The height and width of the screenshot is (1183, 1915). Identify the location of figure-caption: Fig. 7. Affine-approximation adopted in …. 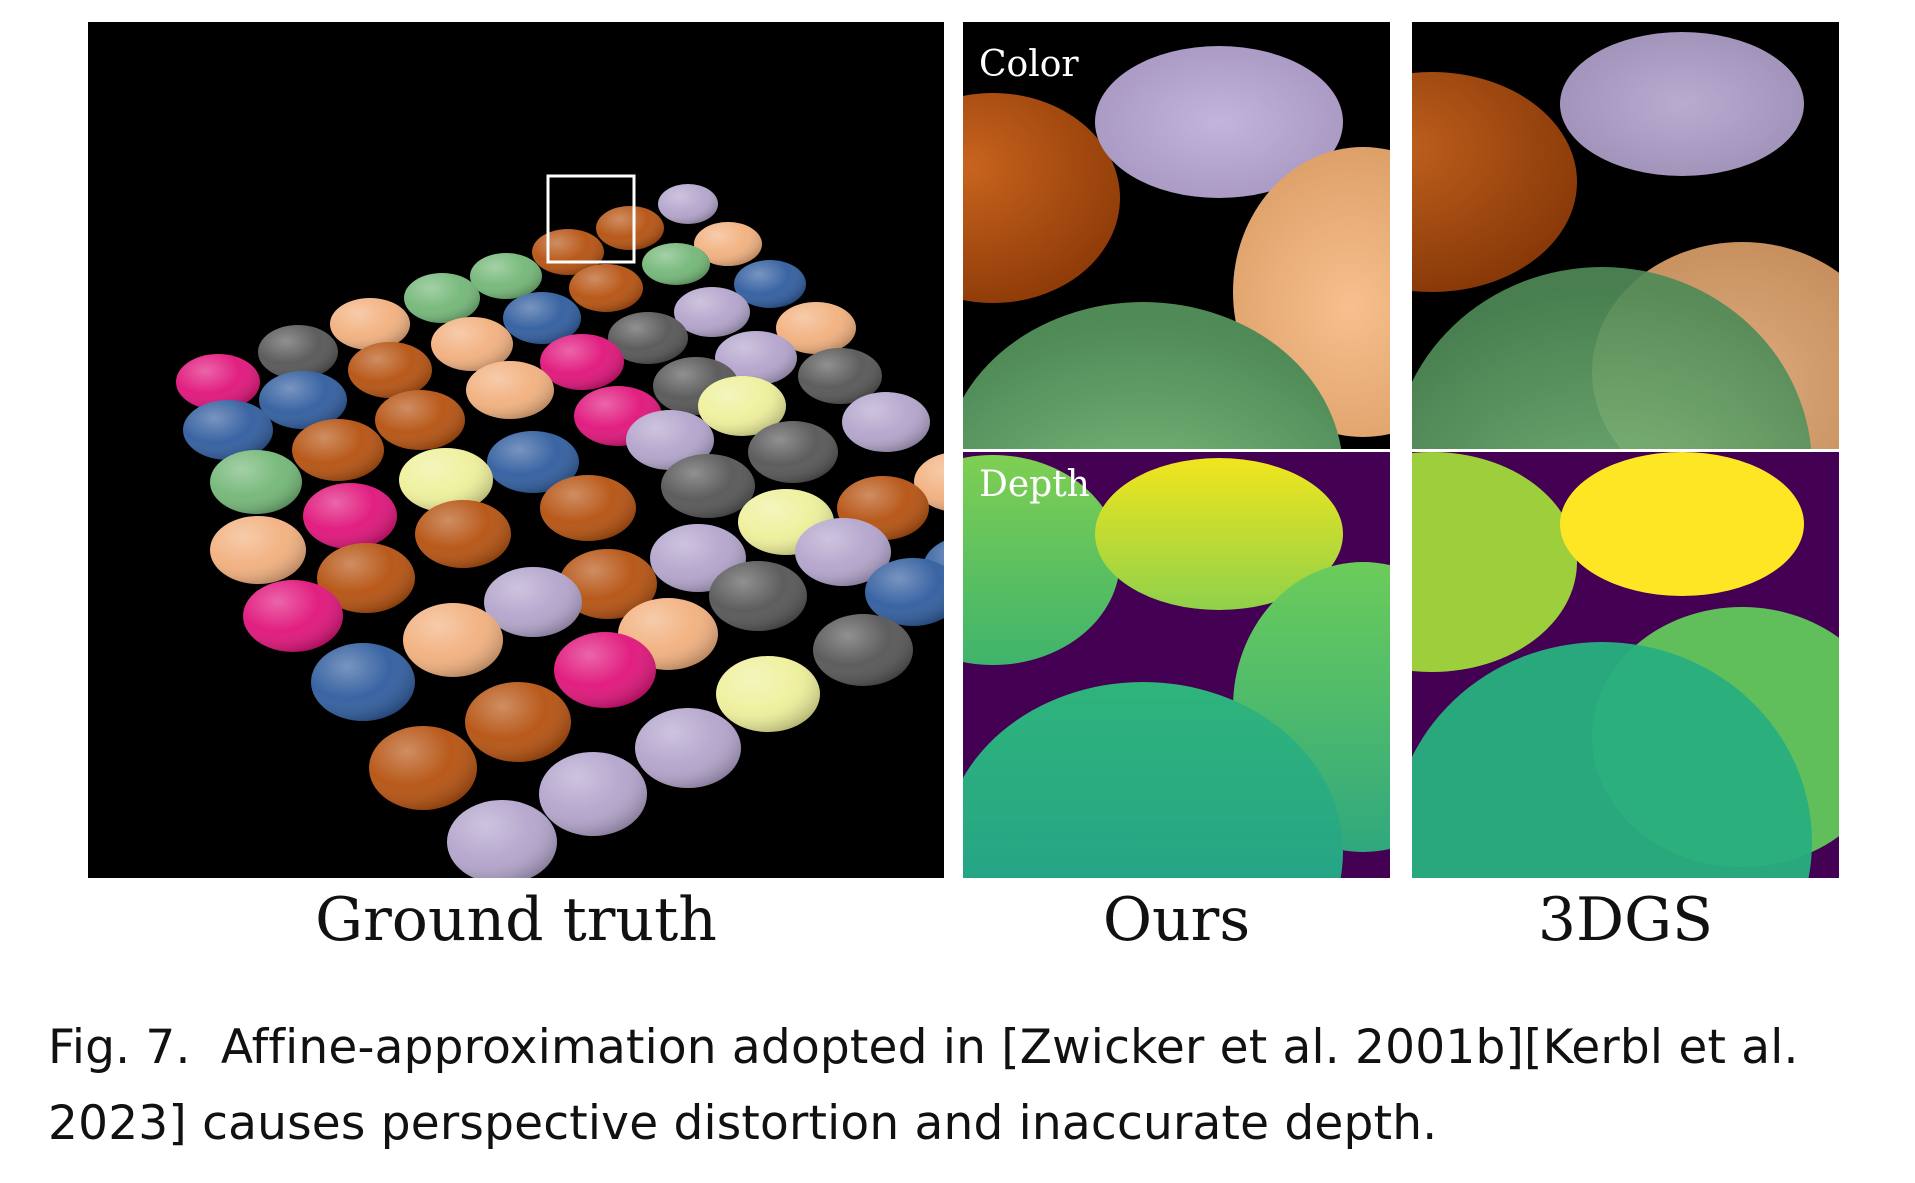
(968, 1086).